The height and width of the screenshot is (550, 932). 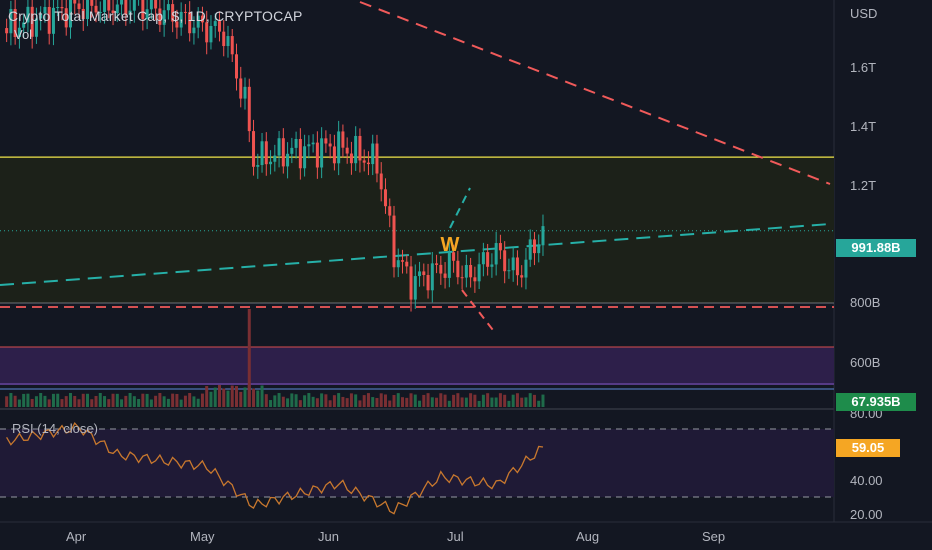 I want to click on volume-legend: Vol, so click(x=23, y=34).